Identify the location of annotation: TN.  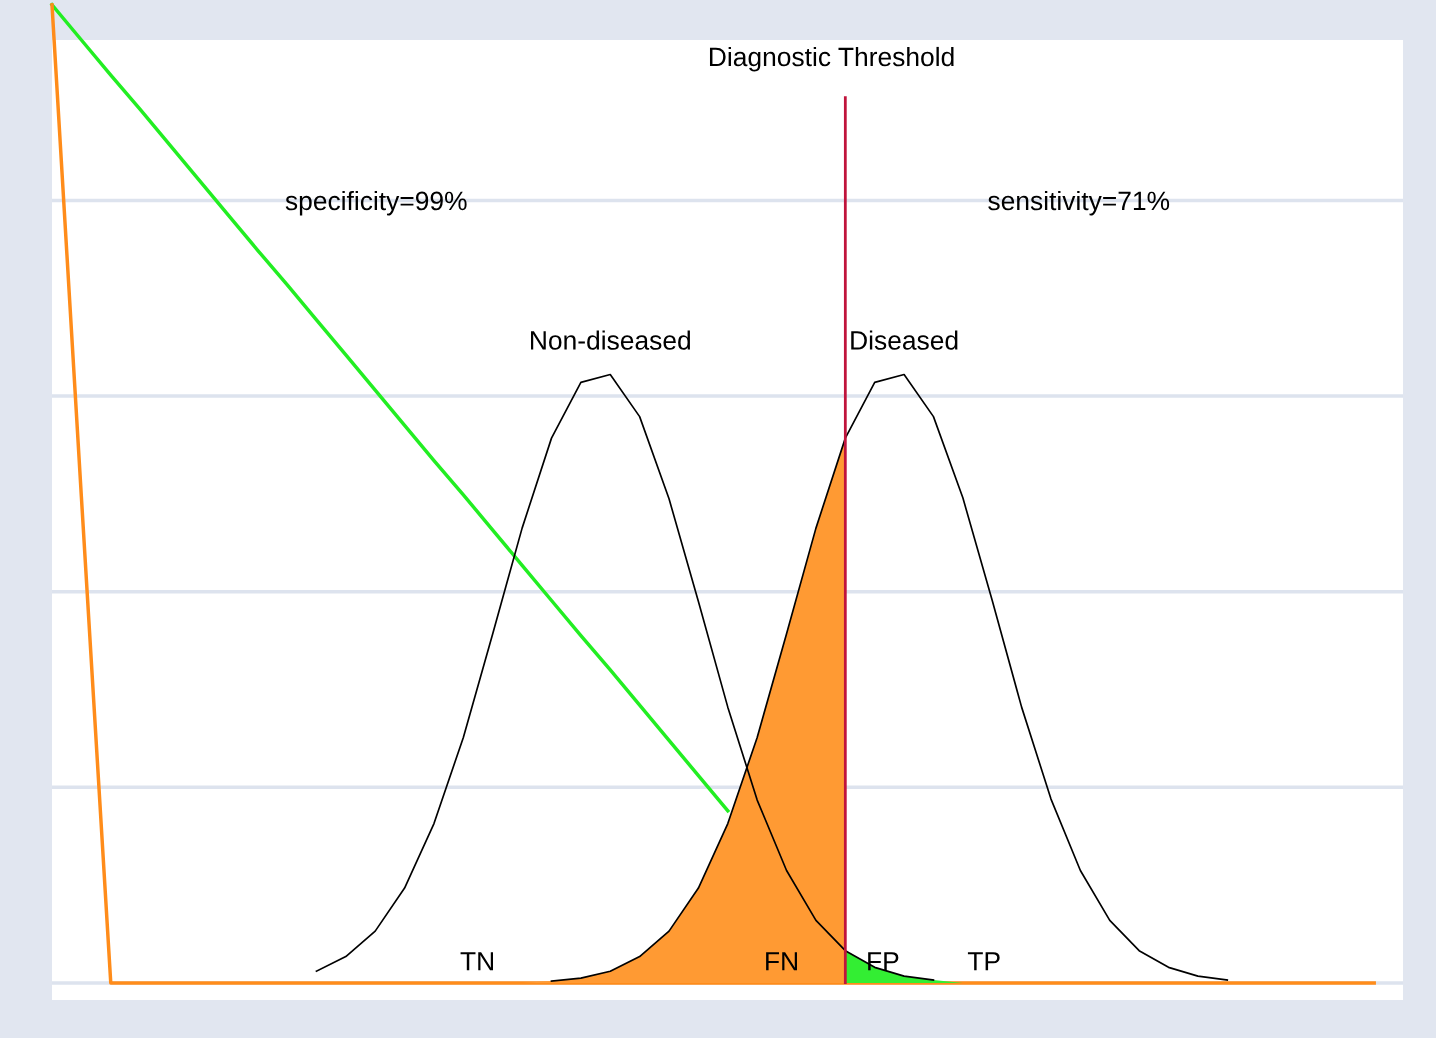
(476, 961).